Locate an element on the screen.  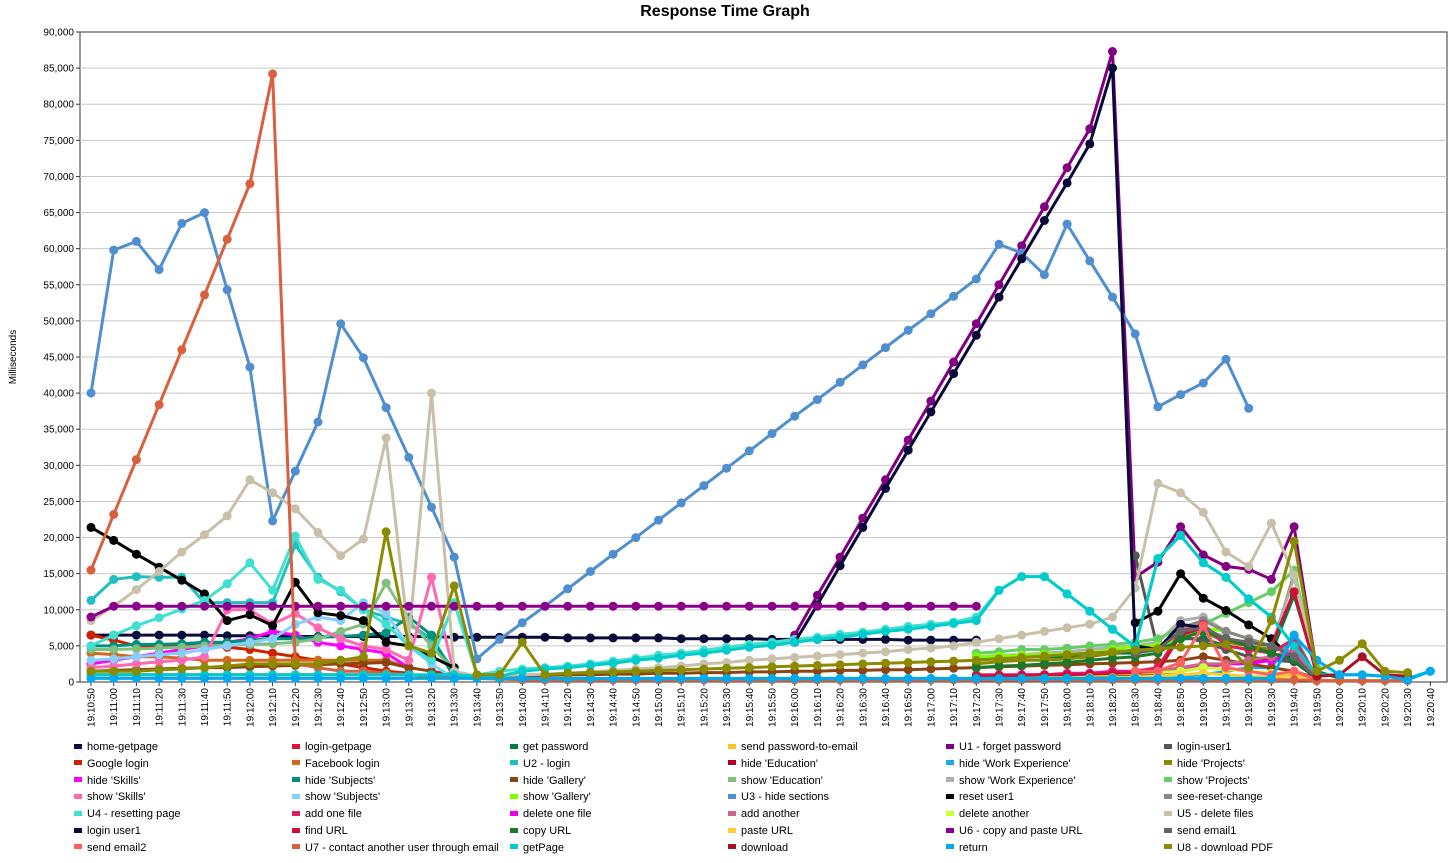
legend-item: reset user1 is located at coordinates (980, 797).